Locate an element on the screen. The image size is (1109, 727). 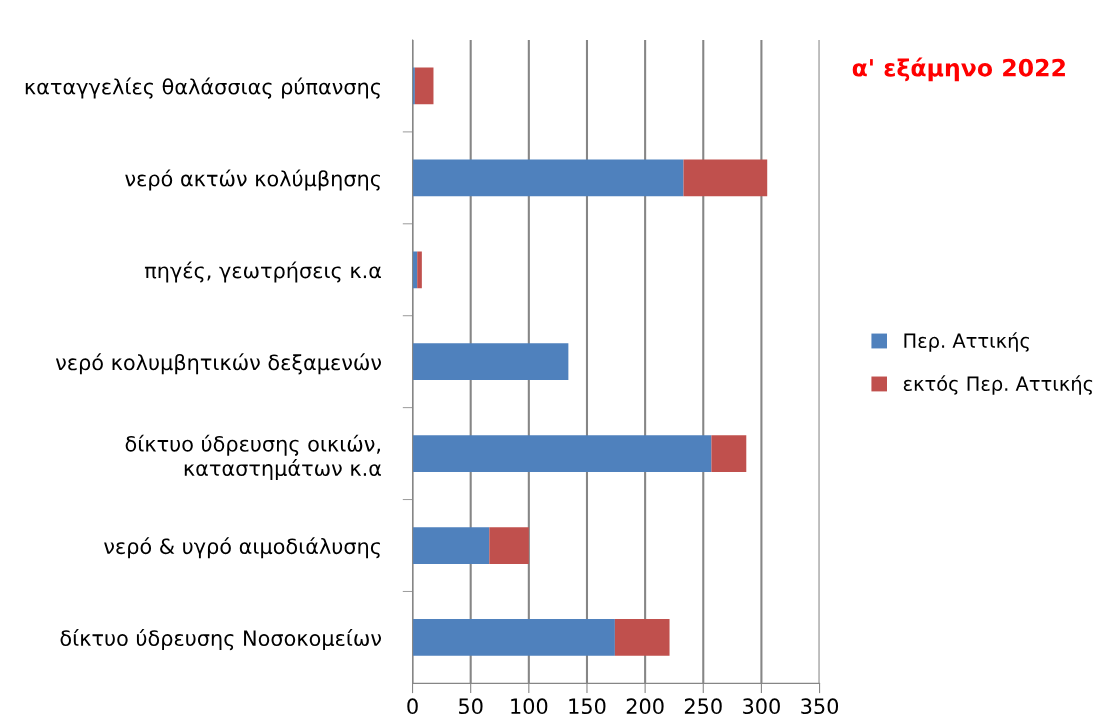
y-tick-label: νερό κολυμβητικών δεξαμενών is located at coordinates (218, 364).